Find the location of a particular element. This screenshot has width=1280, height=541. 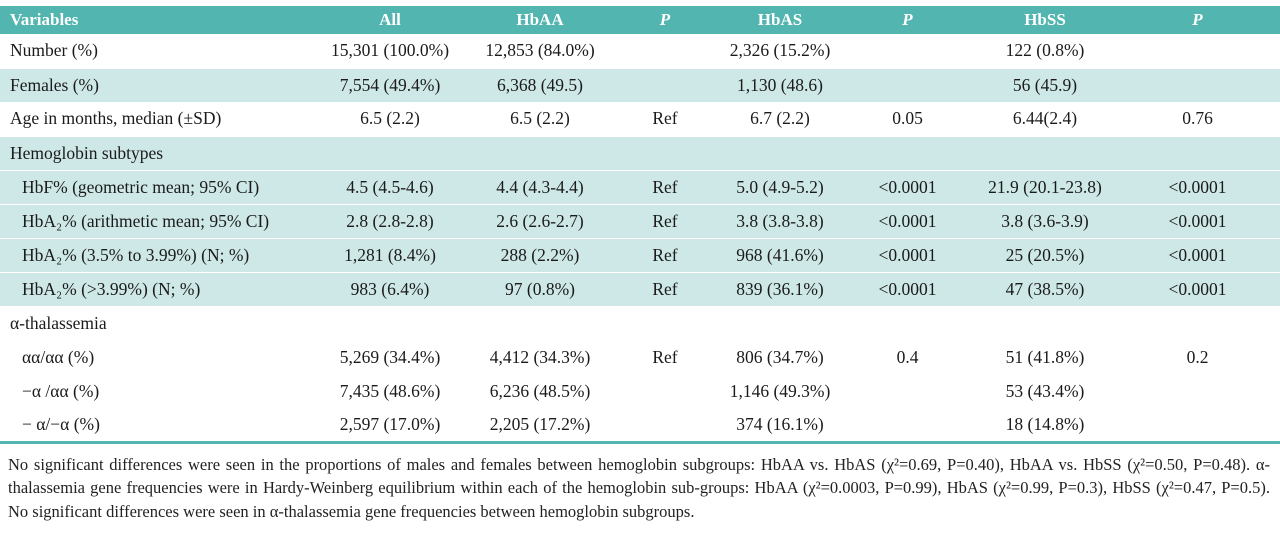

row-label: HbA₂% (>3.99%) (N; %) is located at coordinates (155, 288).